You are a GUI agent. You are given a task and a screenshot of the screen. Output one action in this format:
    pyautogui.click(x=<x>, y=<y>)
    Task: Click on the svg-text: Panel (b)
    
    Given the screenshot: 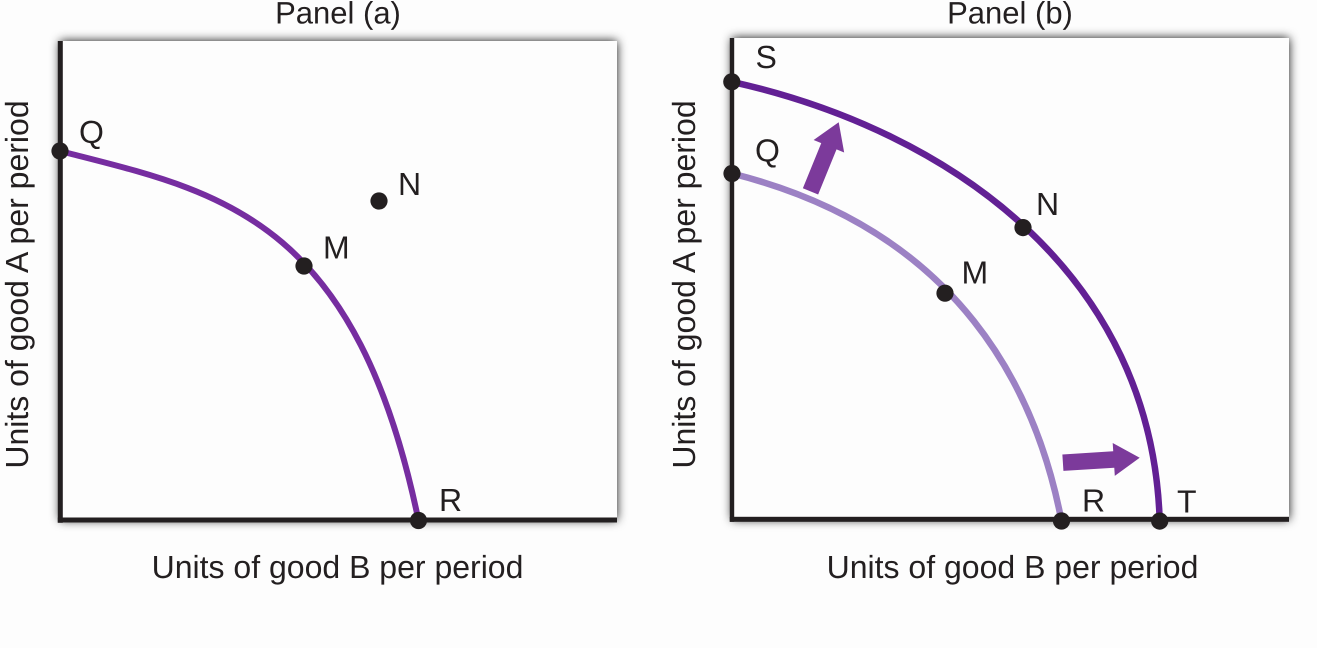 What is the action you would take?
    pyautogui.click(x=1010, y=15)
    